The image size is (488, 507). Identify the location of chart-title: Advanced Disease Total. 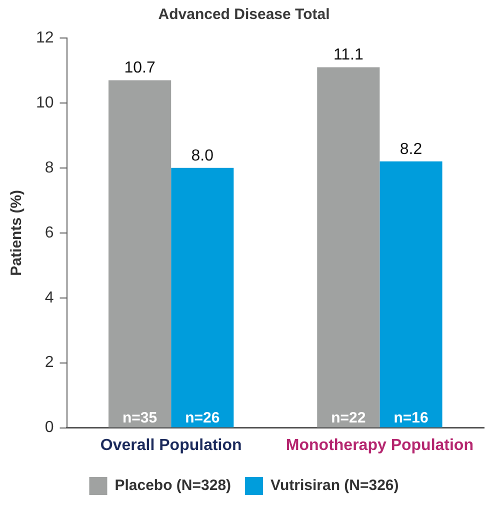
(244, 15).